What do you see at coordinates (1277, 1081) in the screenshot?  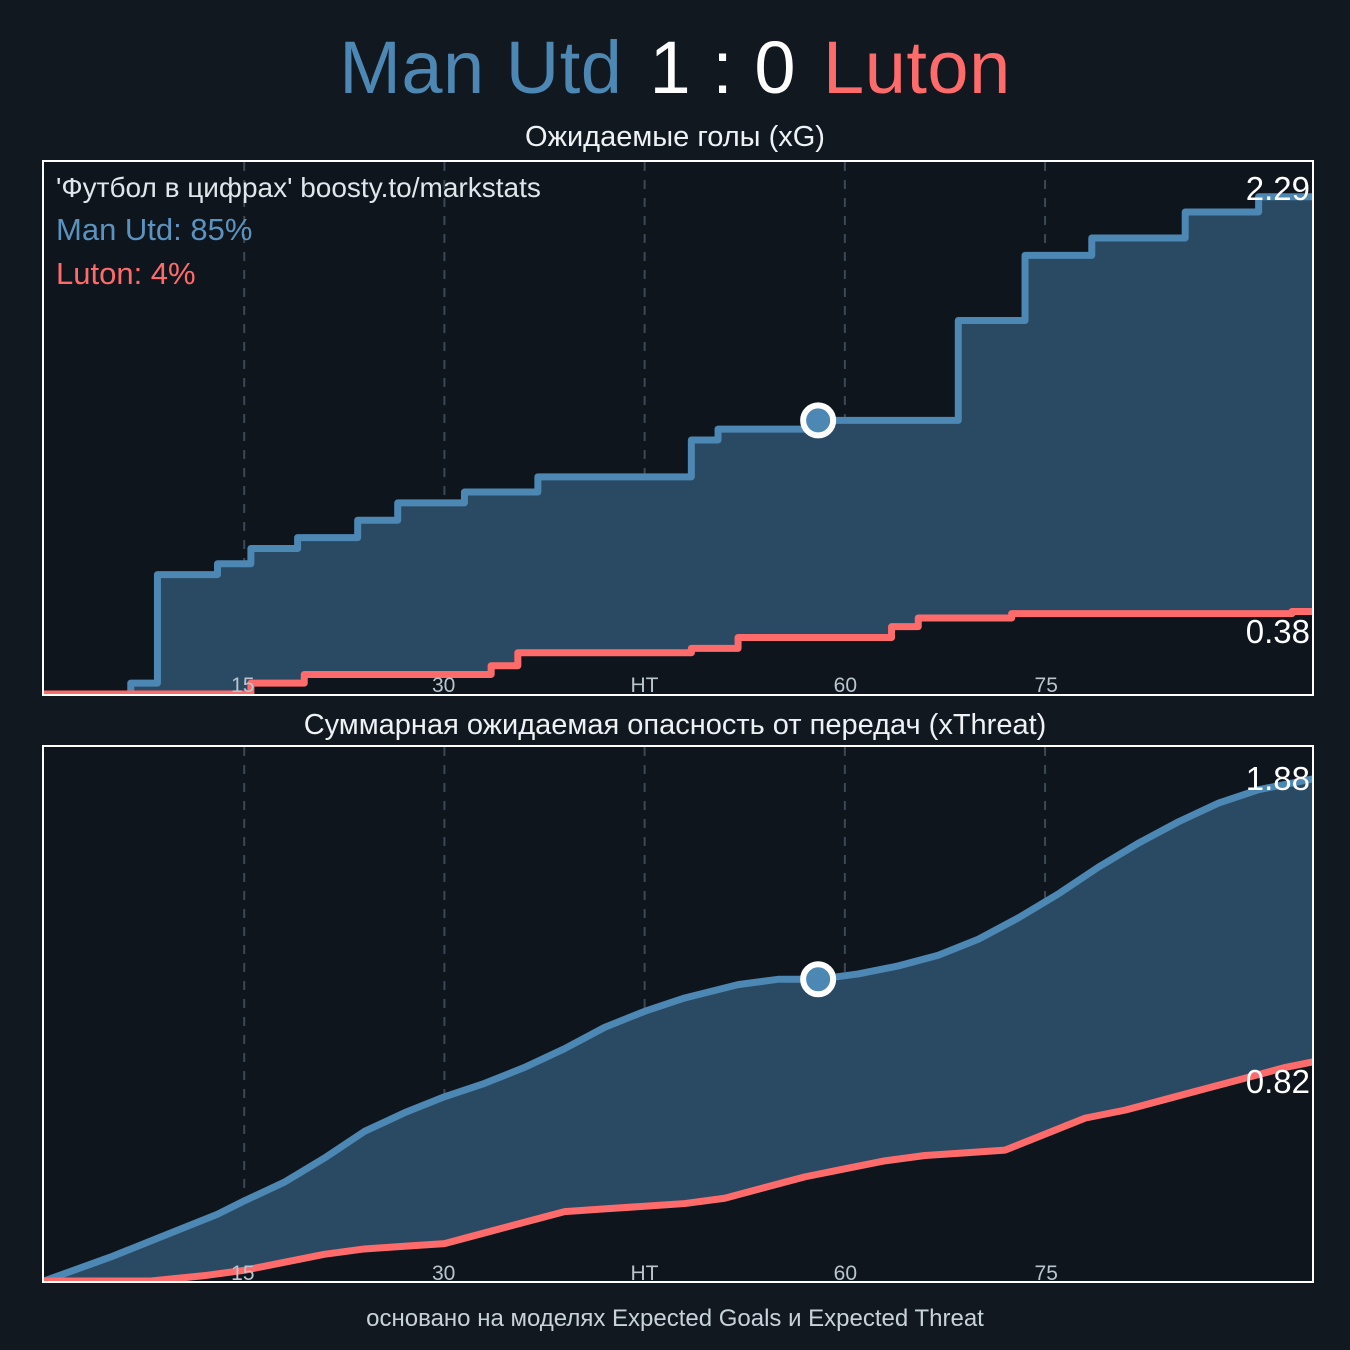 I see `xthreat-away-total-label: 0.82` at bounding box center [1277, 1081].